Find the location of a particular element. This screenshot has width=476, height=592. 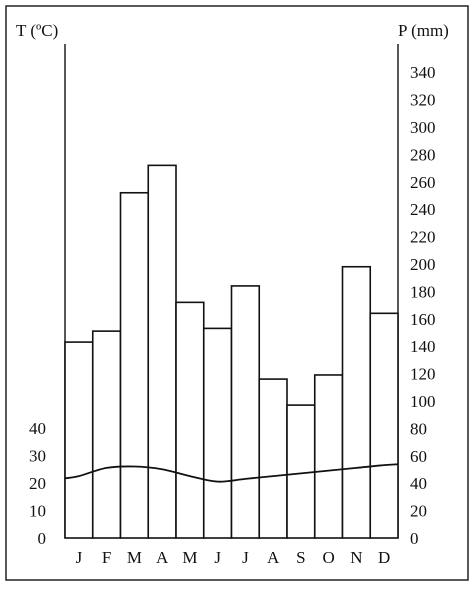

temperature-line-layer is located at coordinates (231, 473).